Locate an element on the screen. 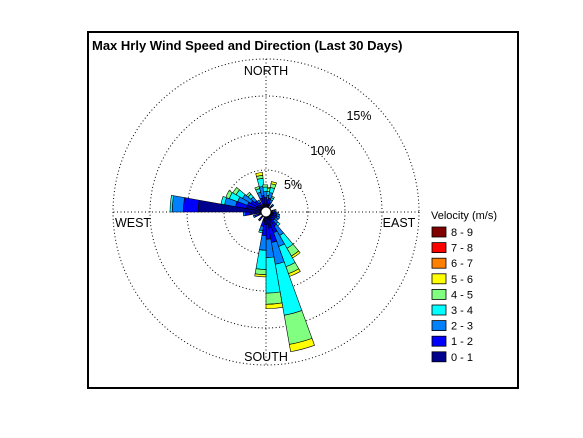  legend-label-6: 2 - 3 is located at coordinates (462, 327).